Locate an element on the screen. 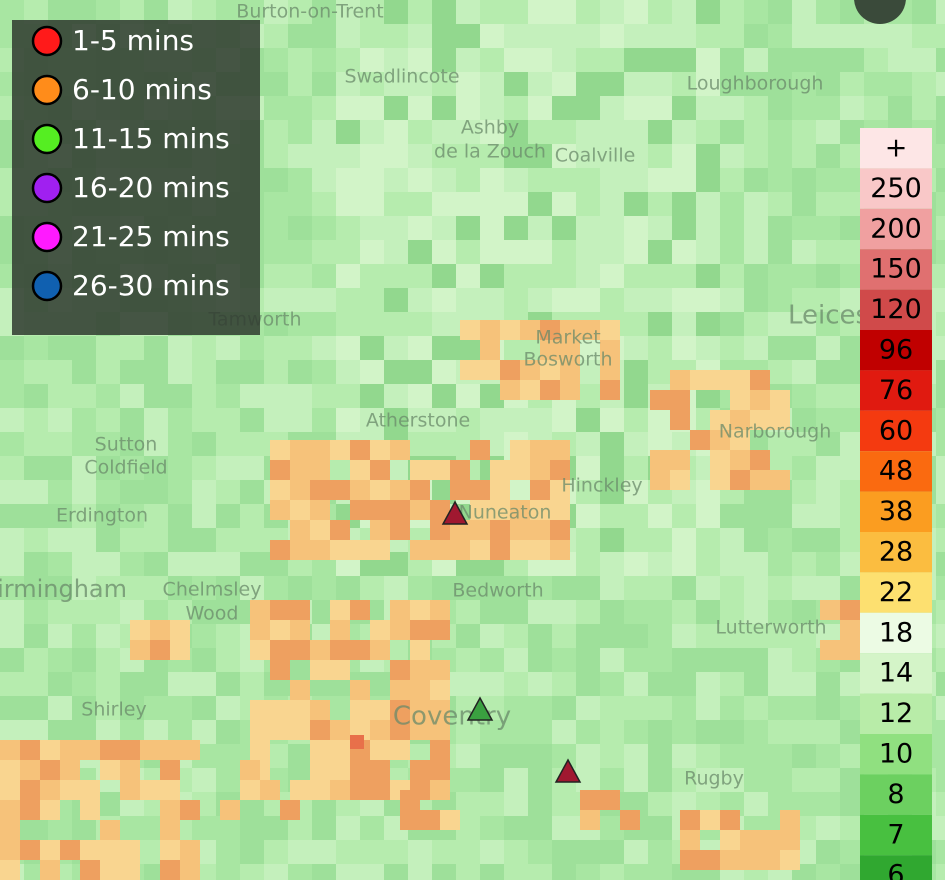 The width and height of the screenshot is (945, 880). place-label: Bosworth is located at coordinates (567, 360).